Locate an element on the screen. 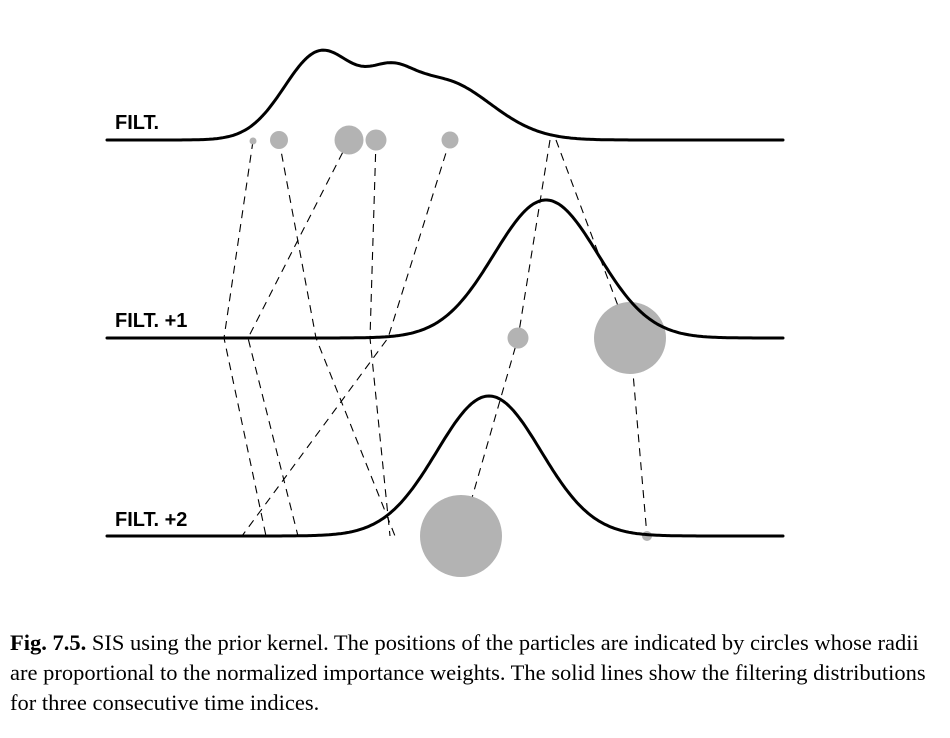 The image size is (950, 738). row-label-filt-plus-2: FILT. +2 is located at coordinates (151, 520).